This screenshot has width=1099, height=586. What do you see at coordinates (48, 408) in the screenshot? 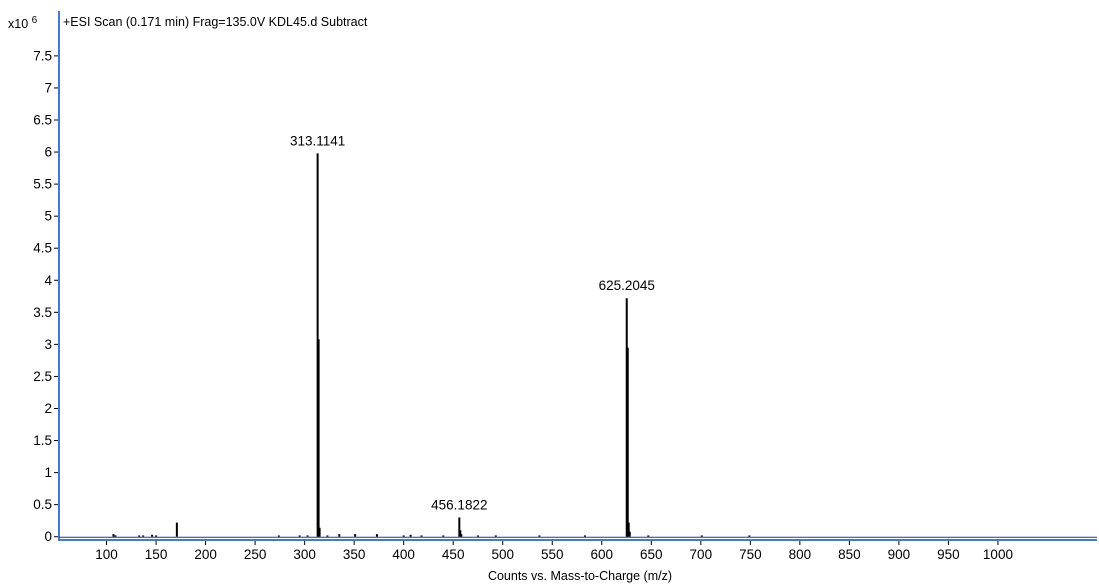
I see `y-tick-label: 2` at bounding box center [48, 408].